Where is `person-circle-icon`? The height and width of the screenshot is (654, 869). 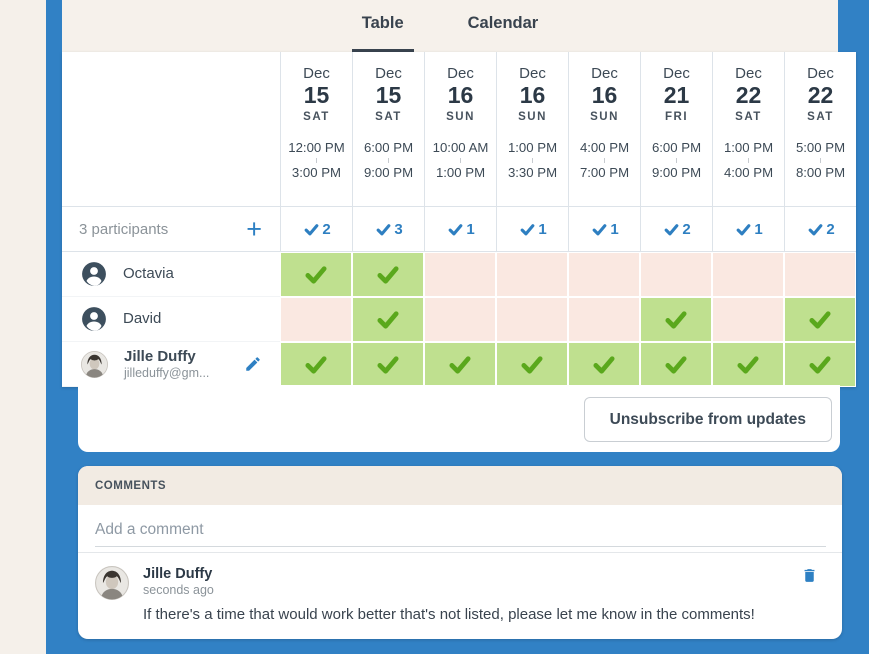 person-circle-icon is located at coordinates (94, 319).